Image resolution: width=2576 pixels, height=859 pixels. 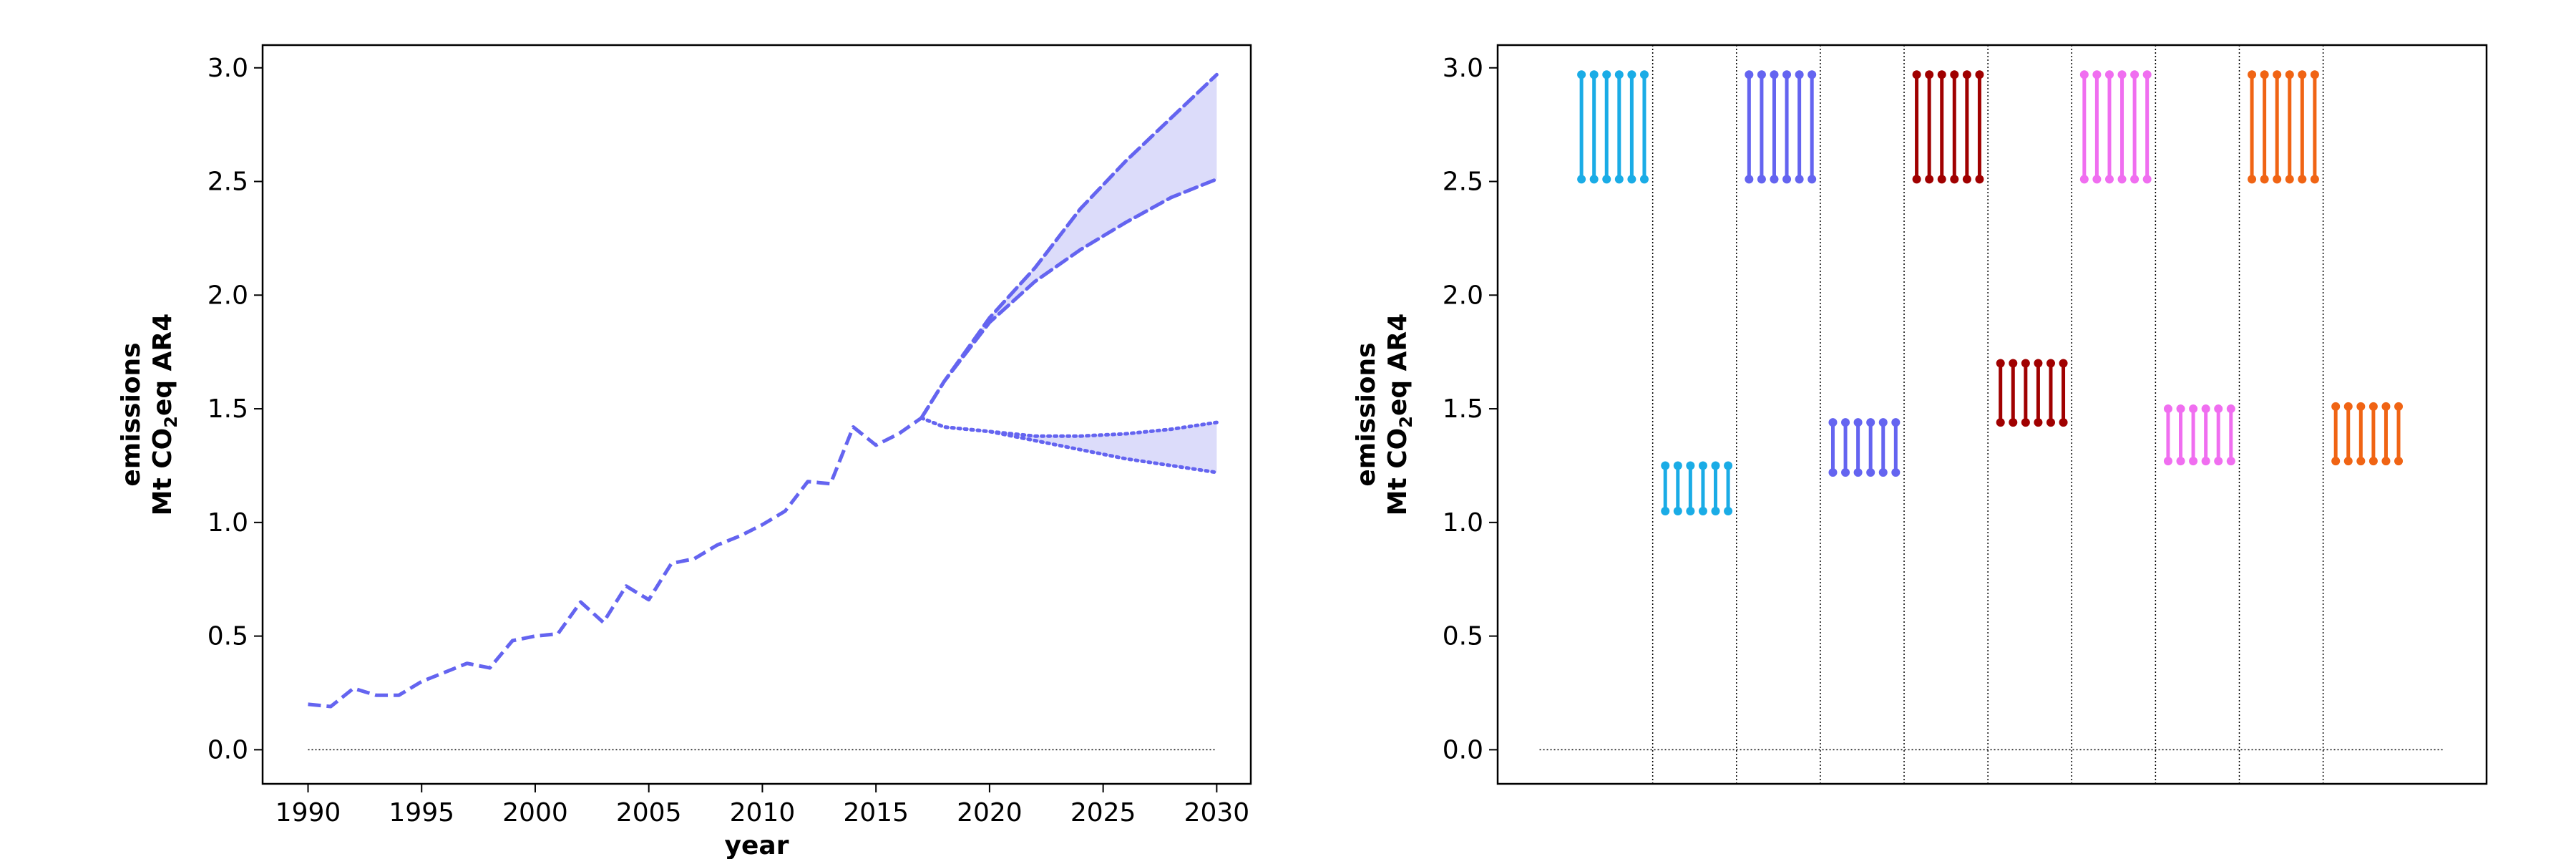 What do you see at coordinates (228, 182) in the screenshot?
I see `y-tick-label: 2.5` at bounding box center [228, 182].